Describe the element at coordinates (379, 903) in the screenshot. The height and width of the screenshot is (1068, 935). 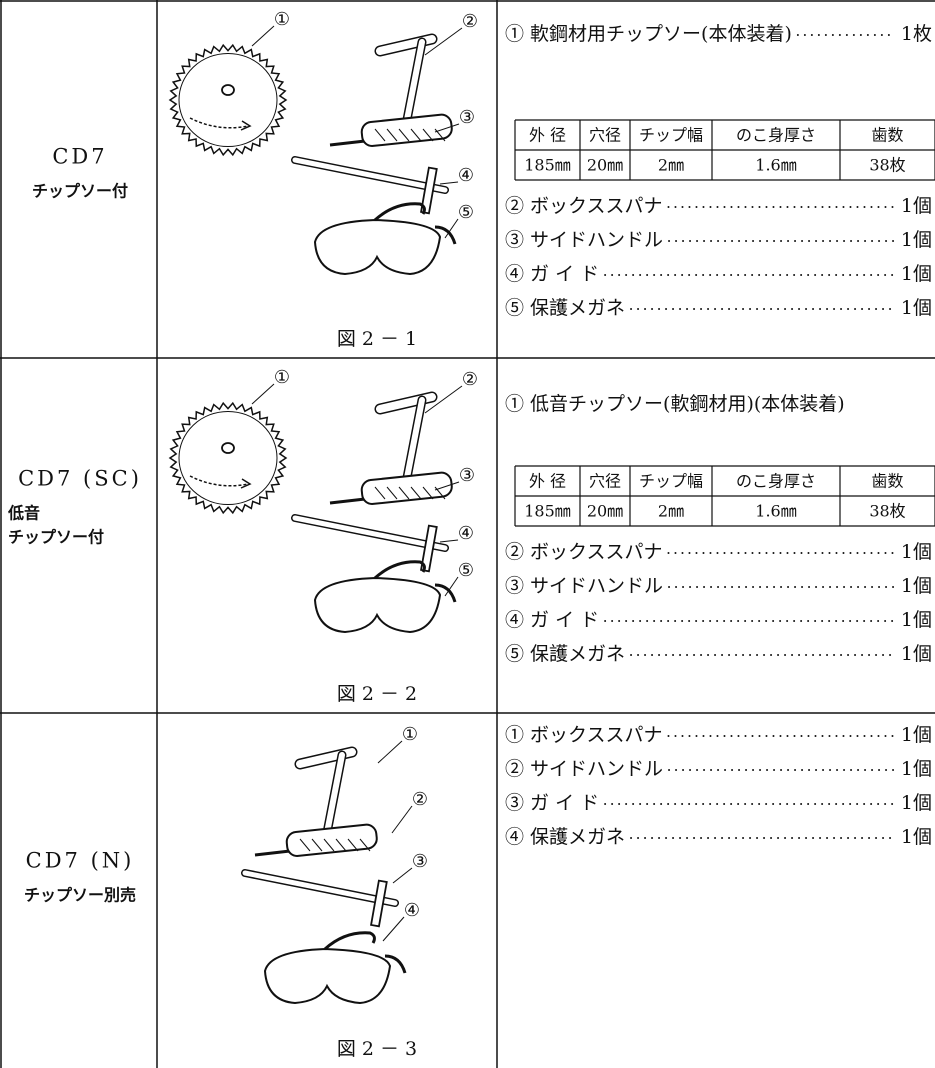
I see `guide-plate` at that location.